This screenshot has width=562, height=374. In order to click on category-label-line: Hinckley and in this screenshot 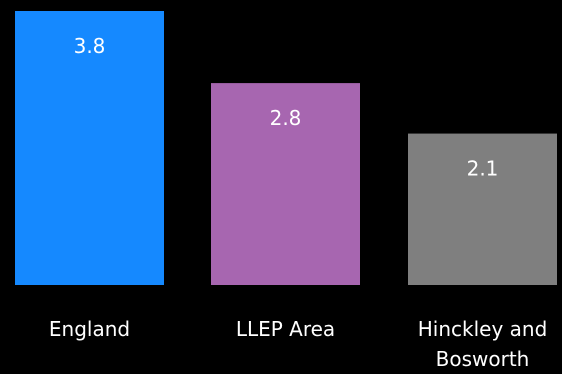, I will do `click(483, 329)`.